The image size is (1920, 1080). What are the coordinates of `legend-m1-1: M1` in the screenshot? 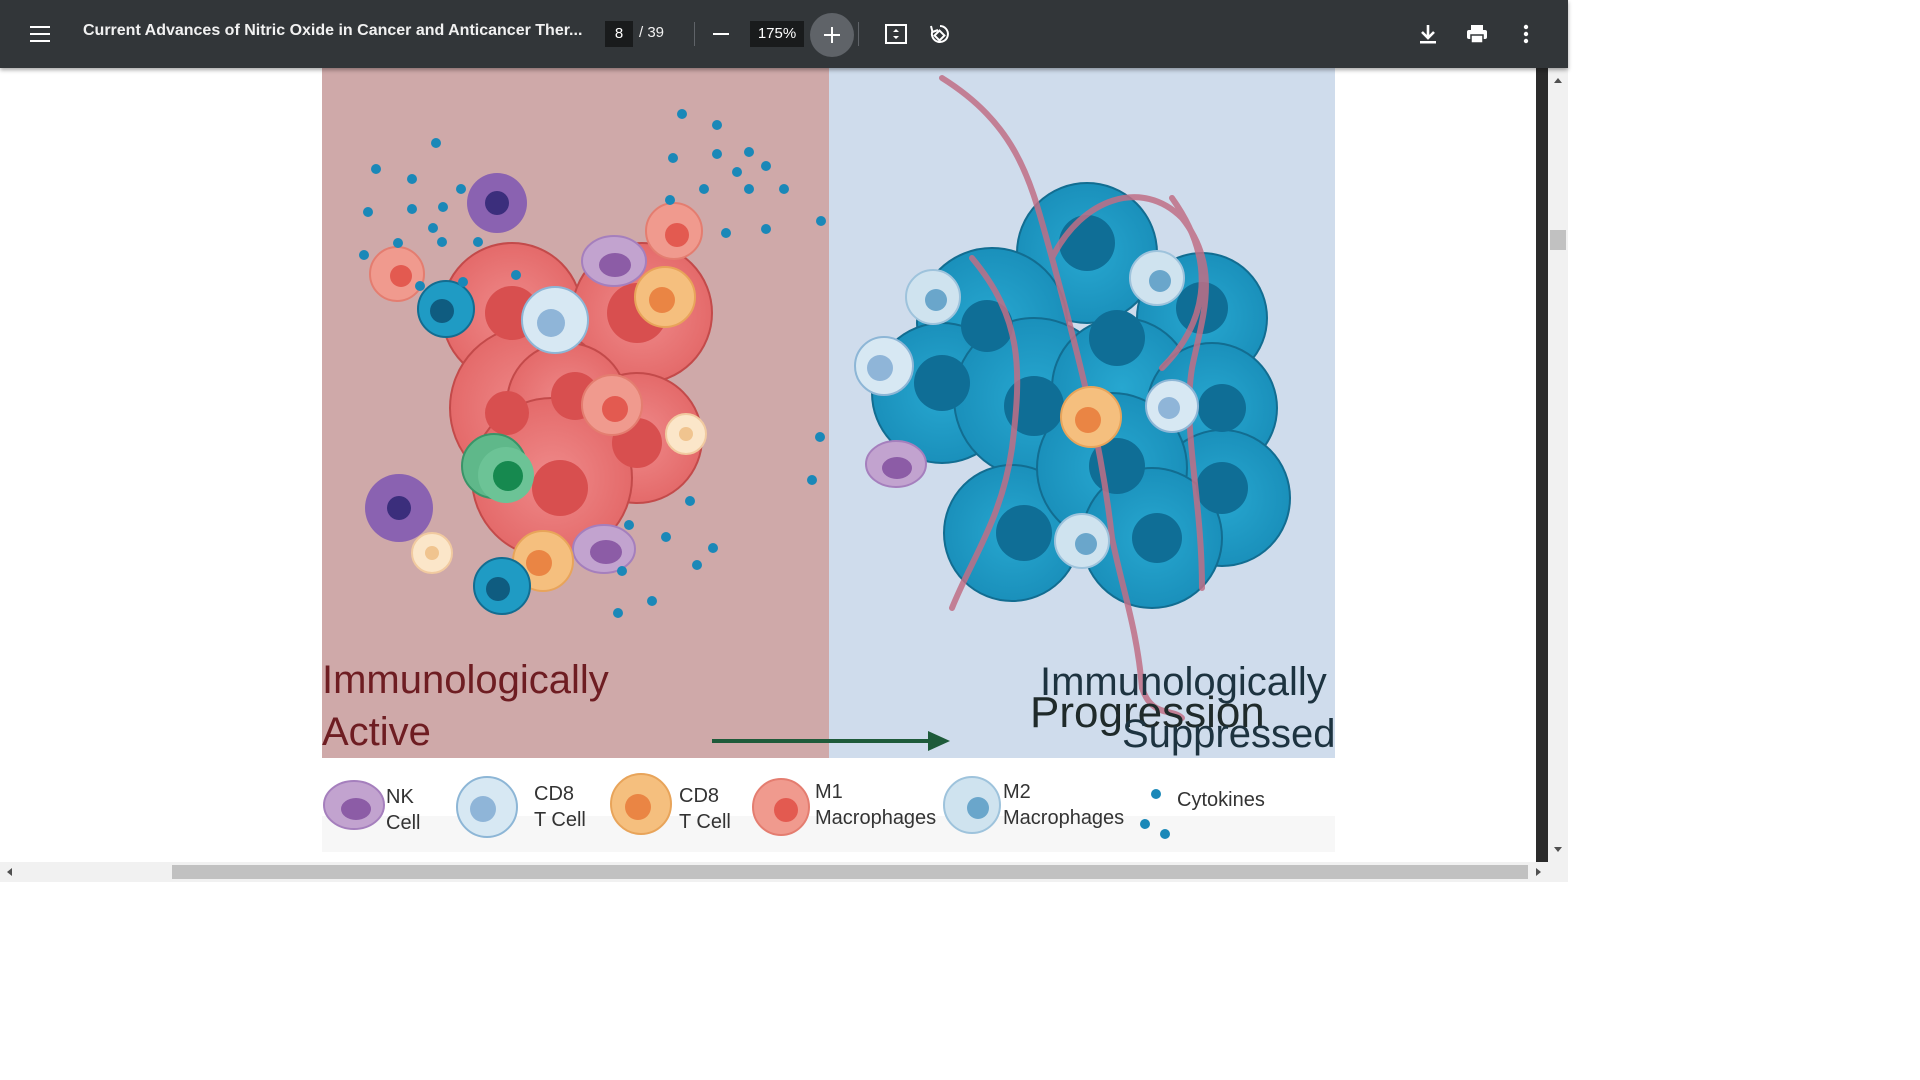 It's located at (829, 792).